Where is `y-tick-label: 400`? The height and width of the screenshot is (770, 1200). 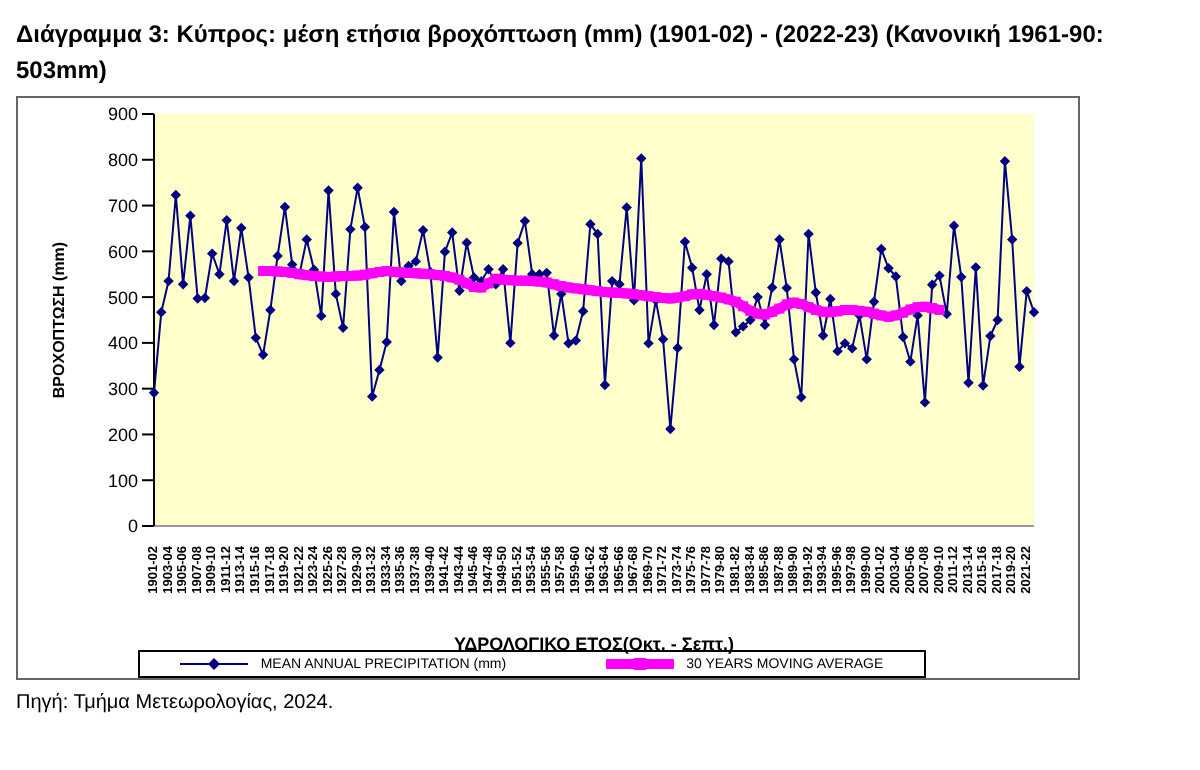
y-tick-label: 400 is located at coordinates (122, 343).